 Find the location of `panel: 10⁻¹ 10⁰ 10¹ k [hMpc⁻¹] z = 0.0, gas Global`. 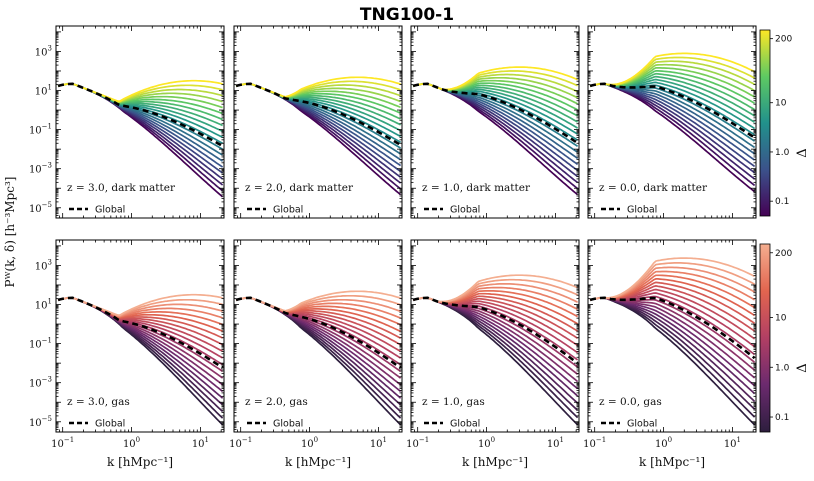

panel: 10⁻¹ 10⁰ 10¹ k [hMpc⁻¹] z = 0.0, gas Global is located at coordinates (670, 354).